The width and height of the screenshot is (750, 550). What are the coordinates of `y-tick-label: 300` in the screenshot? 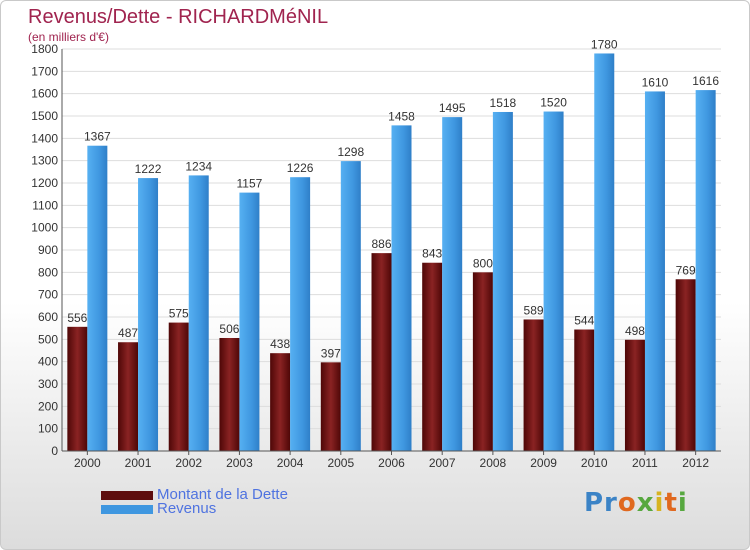 It's located at (48, 384).